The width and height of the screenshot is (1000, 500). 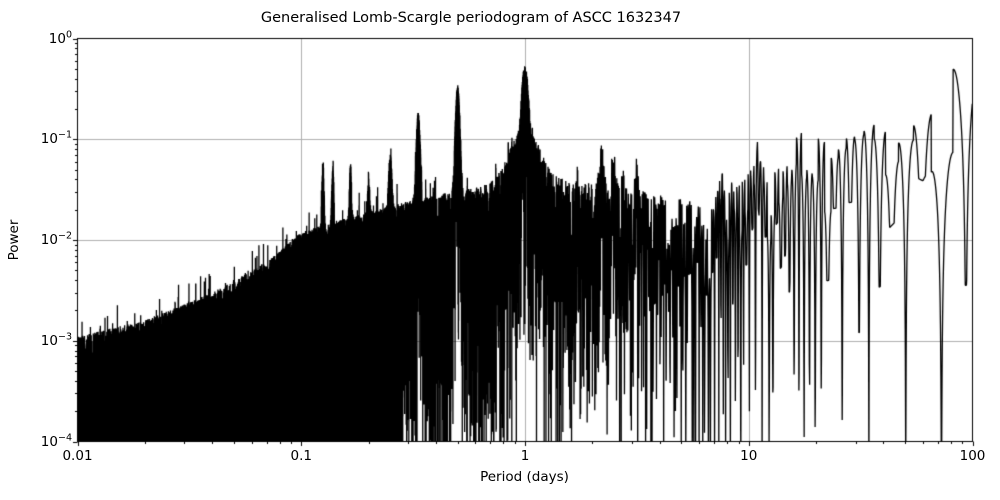 I want to click on y-tick-label-10^−3: 10⁻³, so click(x=56, y=340).